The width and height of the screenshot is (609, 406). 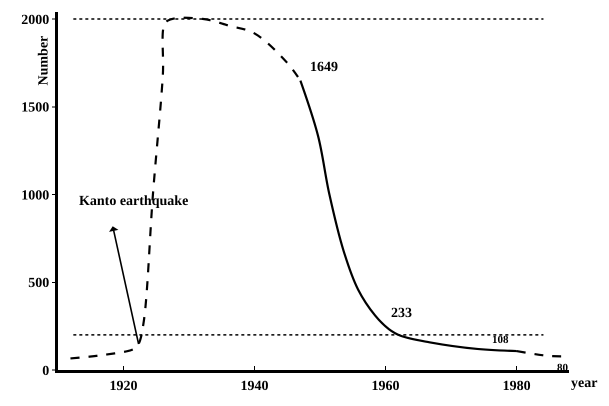 I want to click on x-tick-label: 1920, so click(x=124, y=386).